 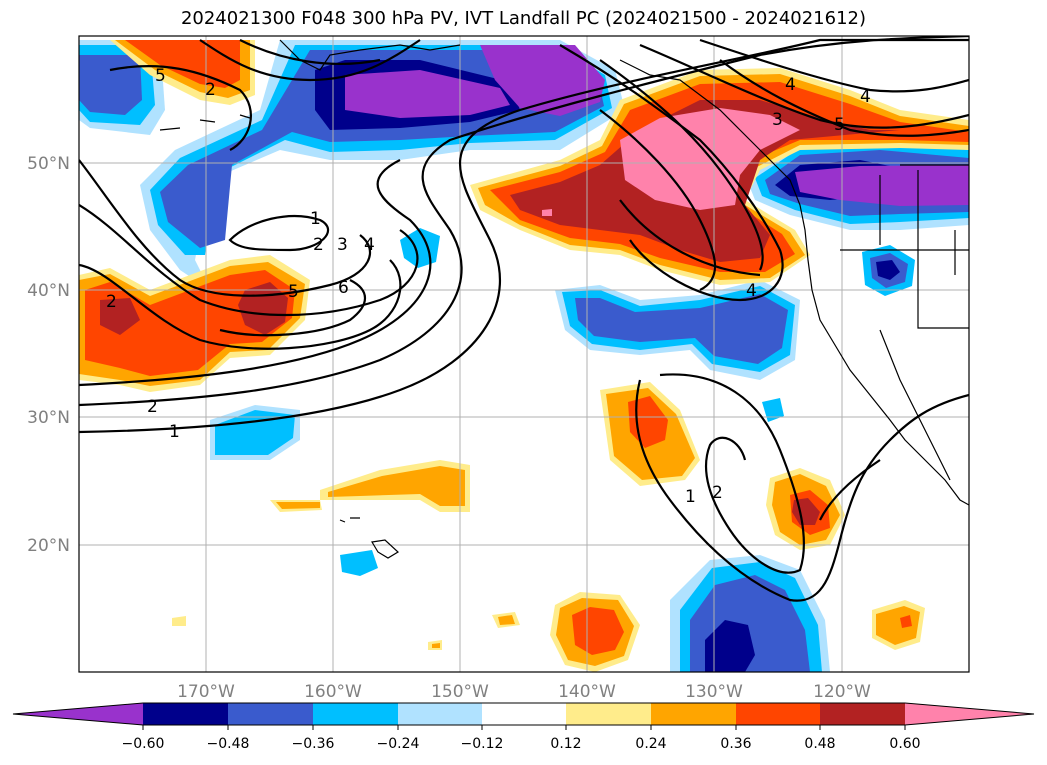 I want to click on lon-label: 140°W, so click(x=587, y=692).